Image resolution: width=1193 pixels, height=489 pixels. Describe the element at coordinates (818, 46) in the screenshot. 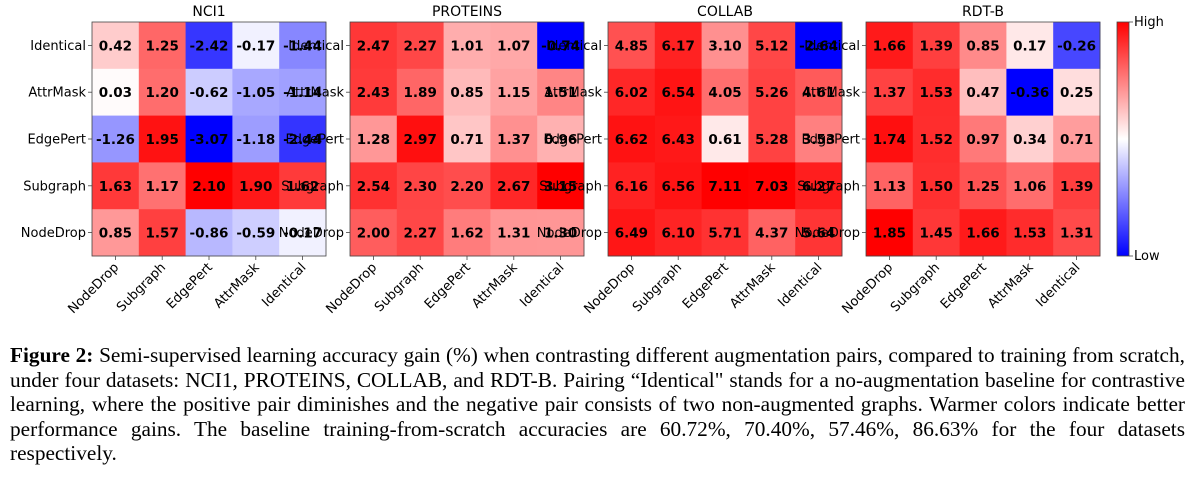

I see `cell-value-label: -2.64` at that location.